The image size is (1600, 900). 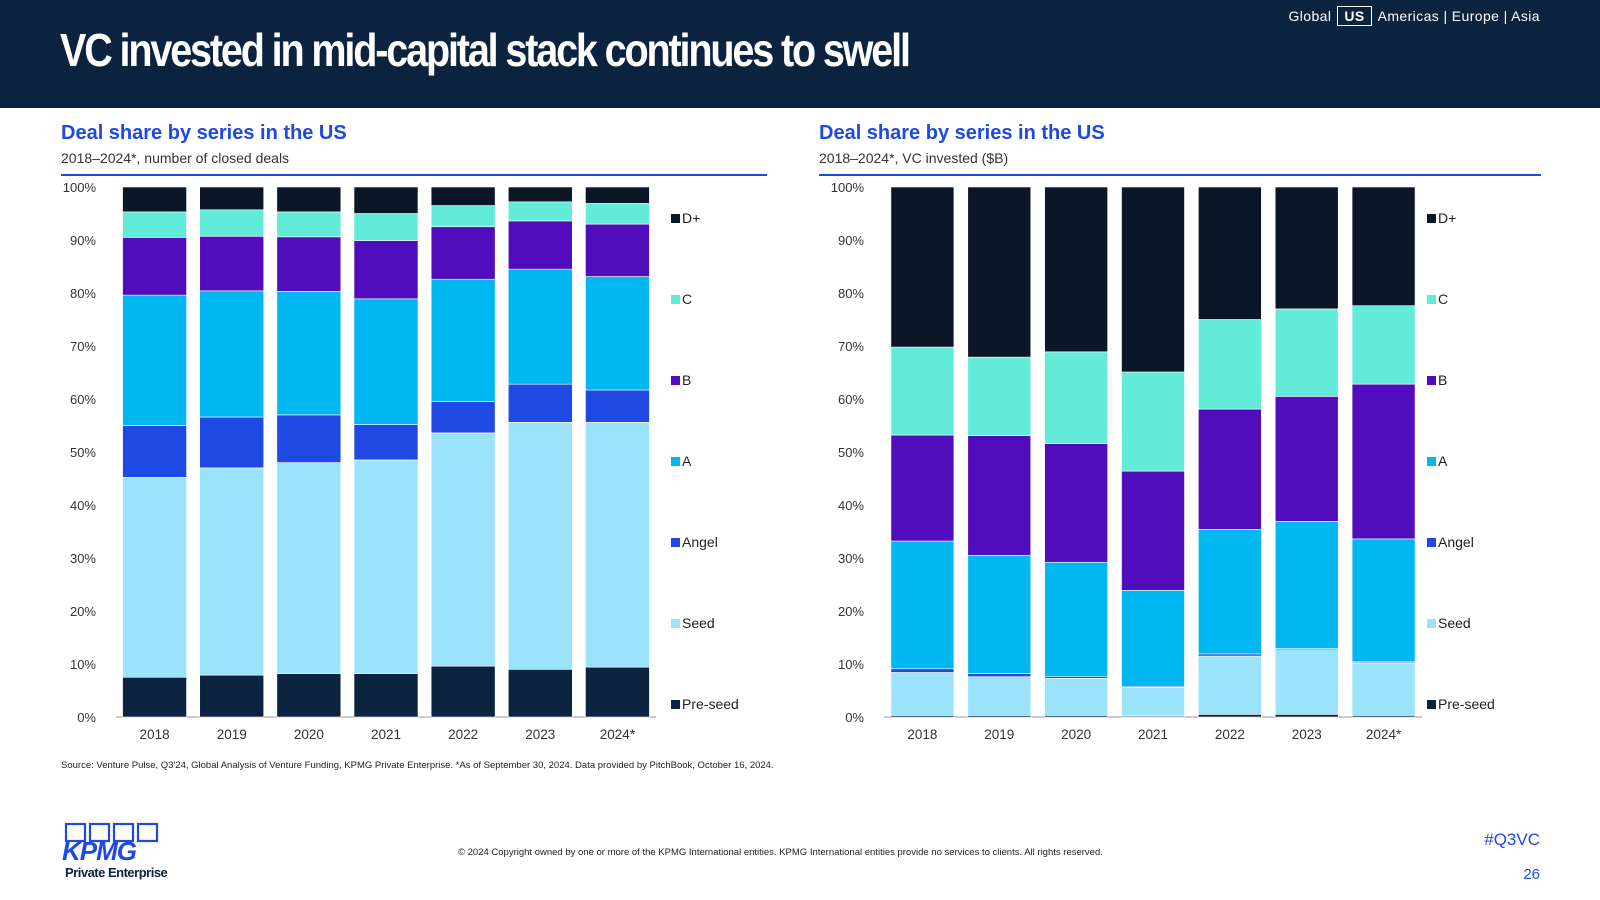 What do you see at coordinates (1180, 175) in the screenshot?
I see `right-chart-rule` at bounding box center [1180, 175].